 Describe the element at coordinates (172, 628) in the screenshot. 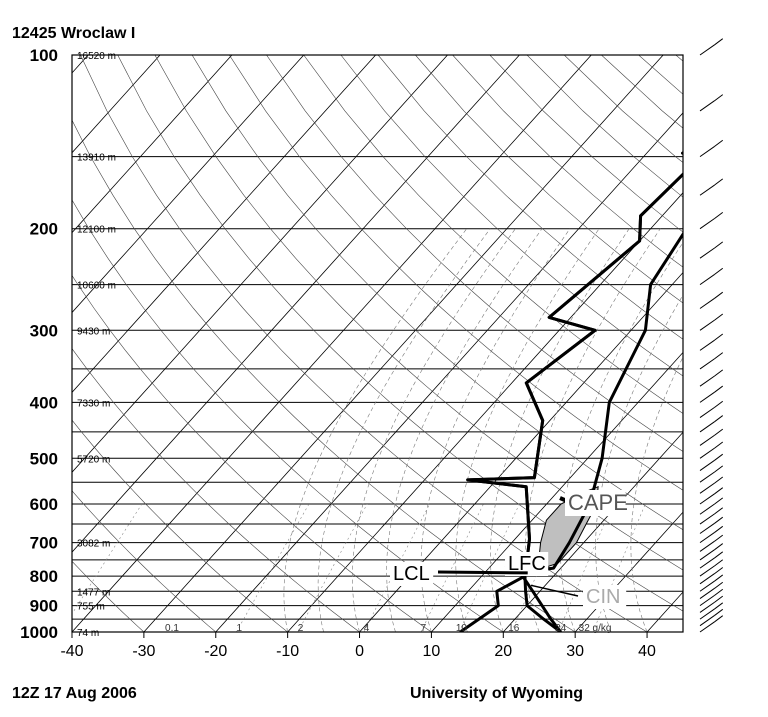

I see `mixing-ratio-label: 0.1` at that location.